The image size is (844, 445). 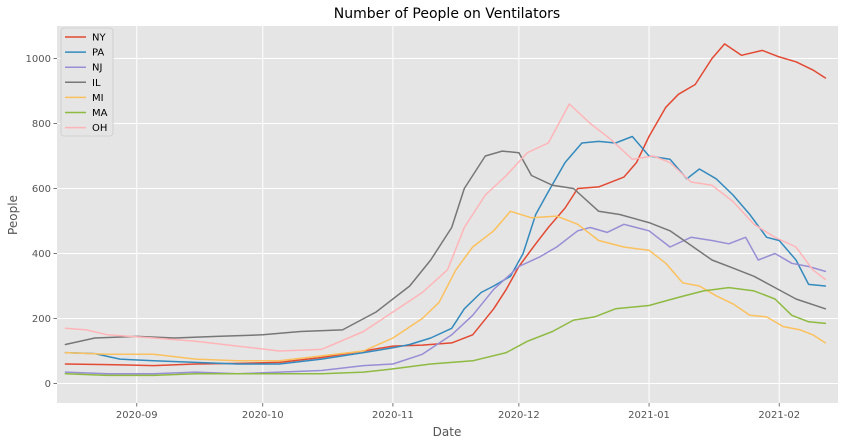 I want to click on y-tick-label: 0, so click(x=48, y=384).